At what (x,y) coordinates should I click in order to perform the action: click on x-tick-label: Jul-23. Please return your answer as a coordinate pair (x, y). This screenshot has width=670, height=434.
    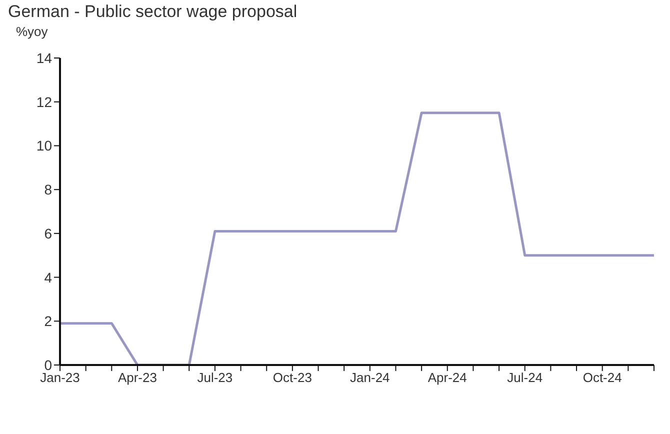
    Looking at the image, I should click on (215, 378).